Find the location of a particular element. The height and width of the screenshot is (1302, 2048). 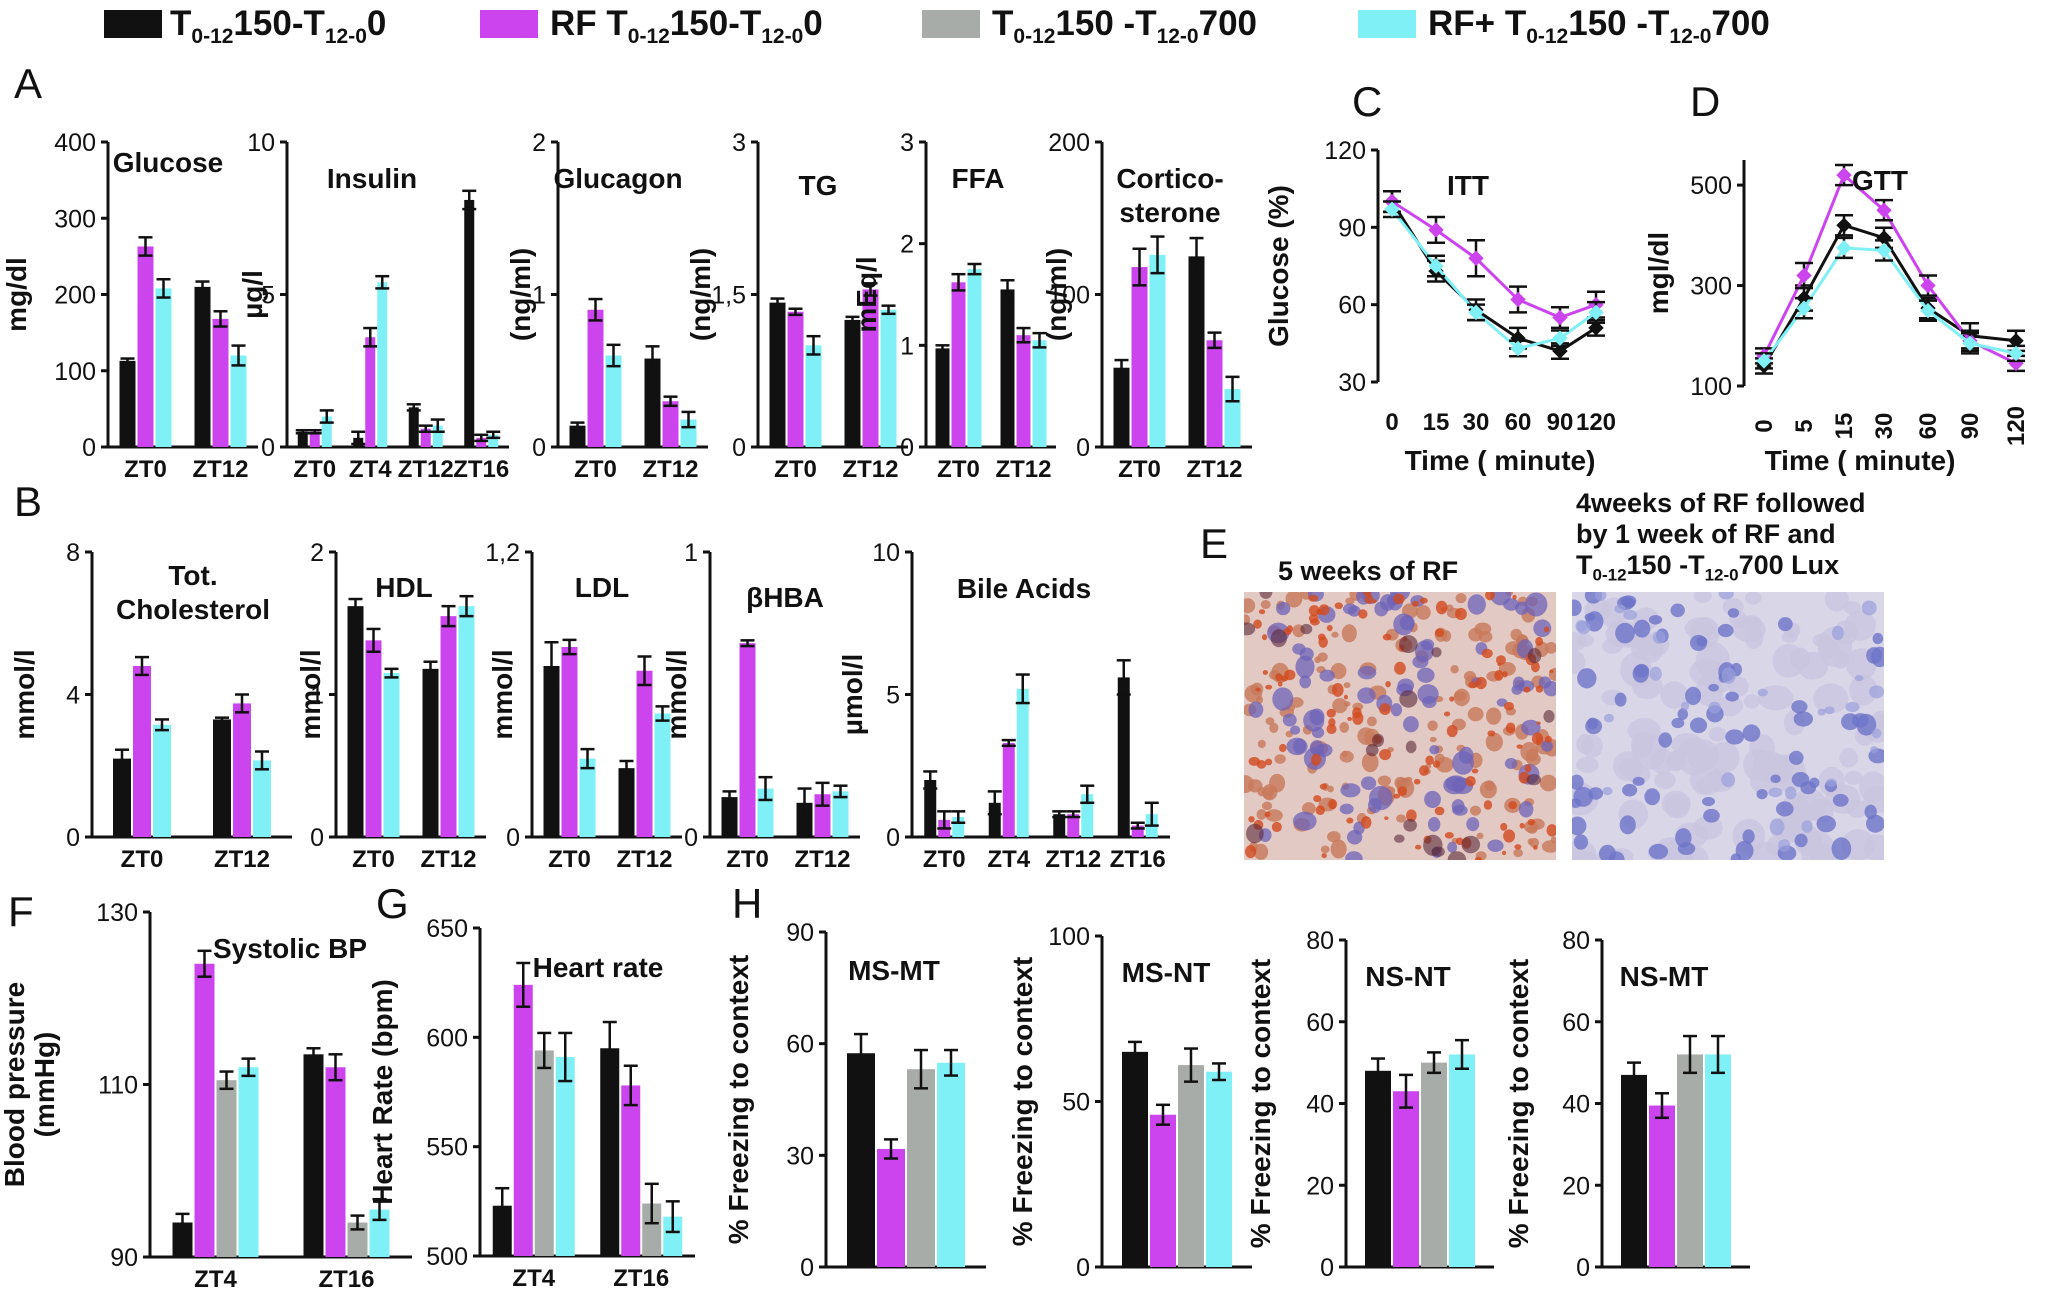

x-tick-label: ZT4 is located at coordinates (370, 469).